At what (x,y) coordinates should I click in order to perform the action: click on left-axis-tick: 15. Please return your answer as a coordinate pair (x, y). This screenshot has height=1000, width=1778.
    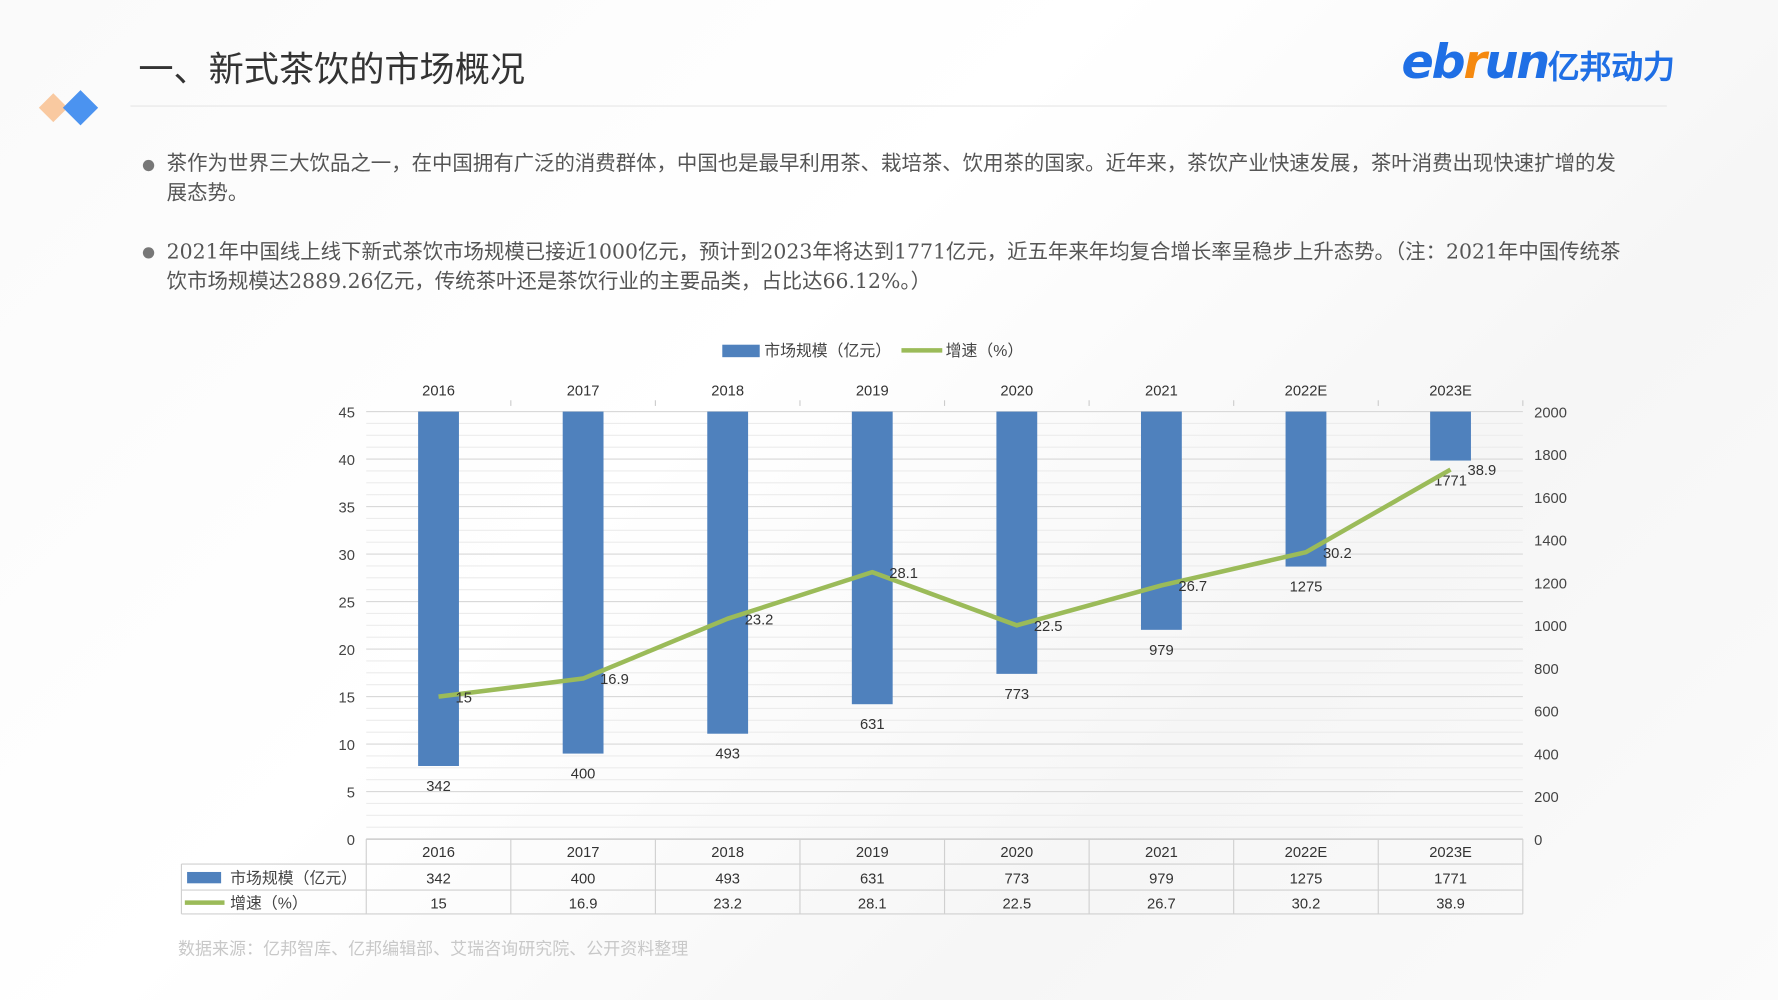
    Looking at the image, I should click on (347, 698).